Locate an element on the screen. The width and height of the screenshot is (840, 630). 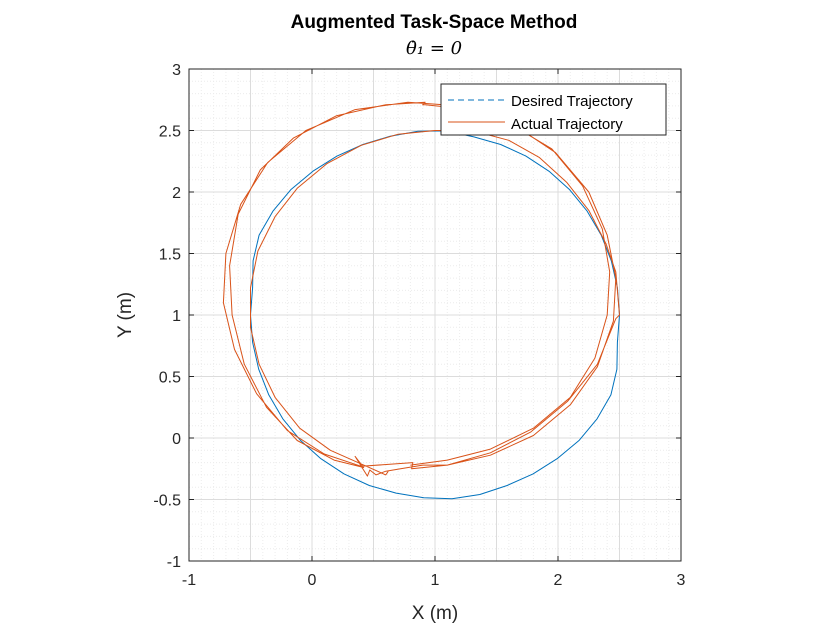
x-tick-label: 3 is located at coordinates (681, 580).